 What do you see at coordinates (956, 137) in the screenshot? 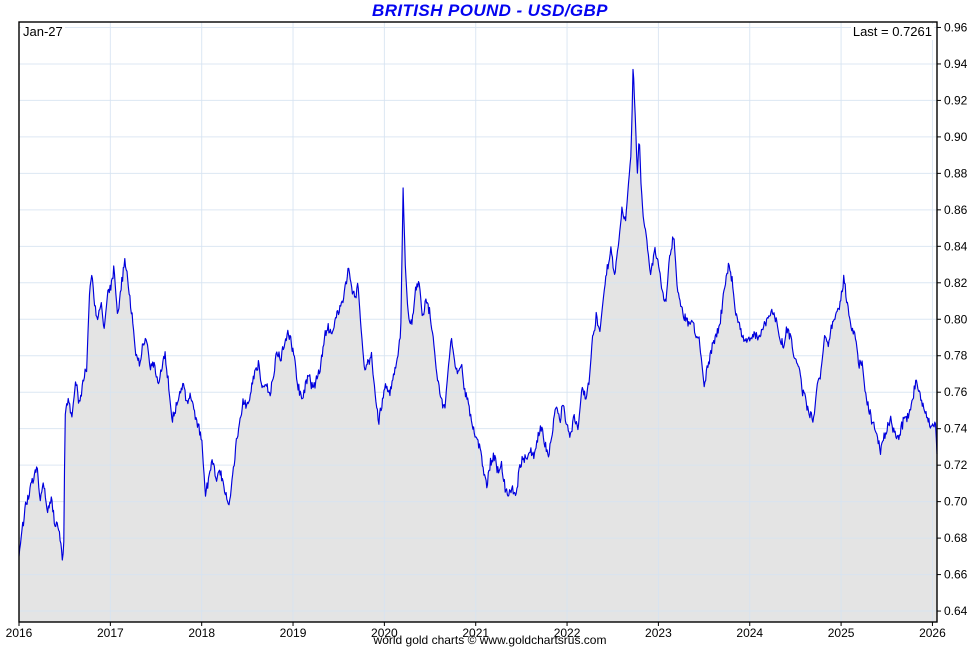
I see `y-axis-tick-label: 0.90` at bounding box center [956, 137].